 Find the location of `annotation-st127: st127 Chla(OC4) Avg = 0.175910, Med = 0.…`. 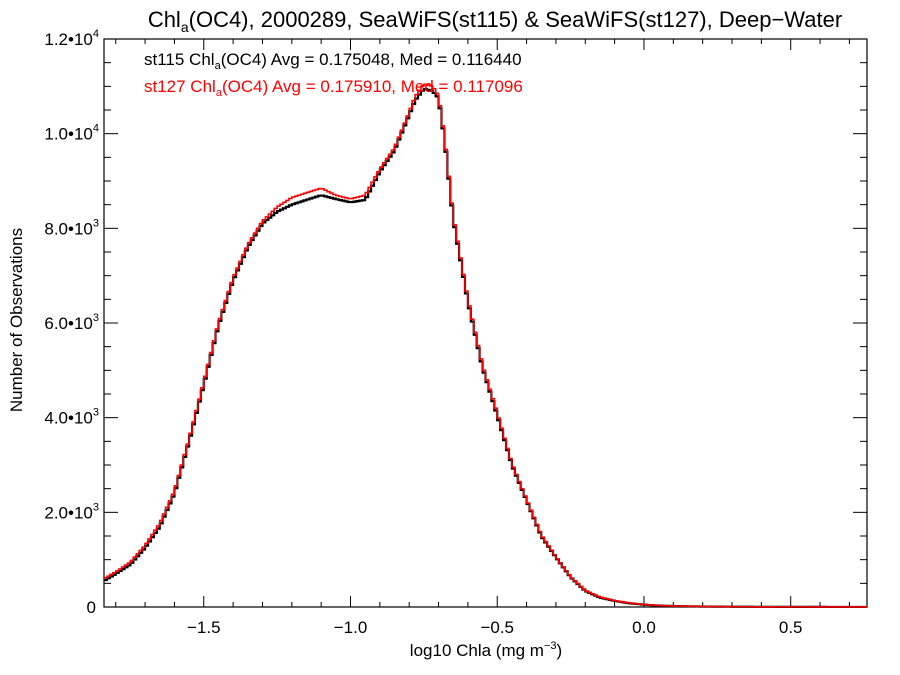

annotation-st127: st127 Chla(OC4) Avg = 0.175910, Med = 0.… is located at coordinates (333, 88).